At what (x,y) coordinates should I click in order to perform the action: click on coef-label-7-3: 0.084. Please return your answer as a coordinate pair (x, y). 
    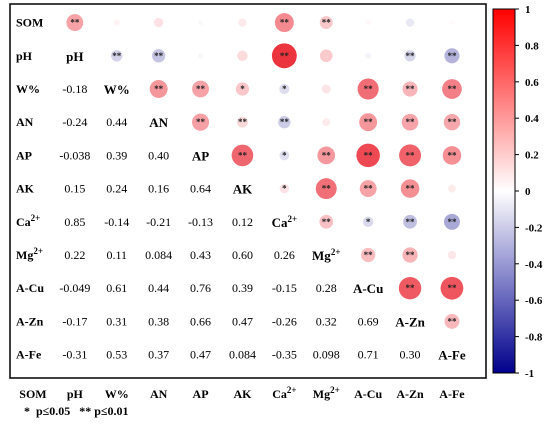
    Looking at the image, I should click on (158, 255).